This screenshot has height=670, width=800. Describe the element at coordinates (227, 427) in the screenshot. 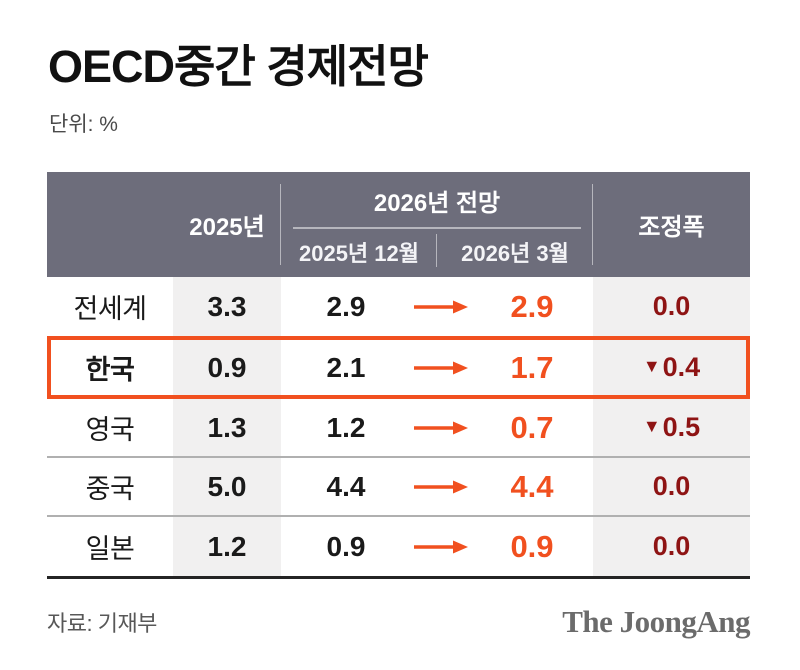

I see `value-2025: 1.3` at that location.